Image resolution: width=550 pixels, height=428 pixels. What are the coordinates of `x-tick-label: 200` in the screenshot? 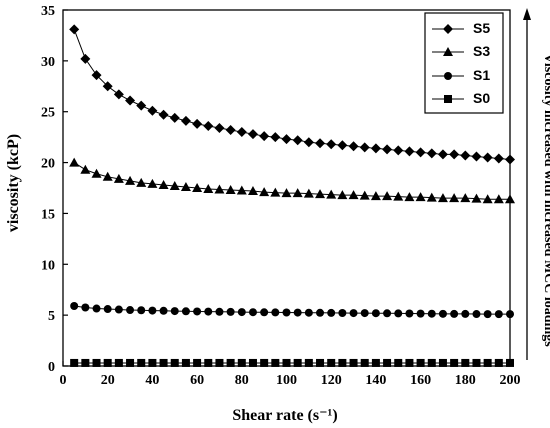 It's located at (510, 380).